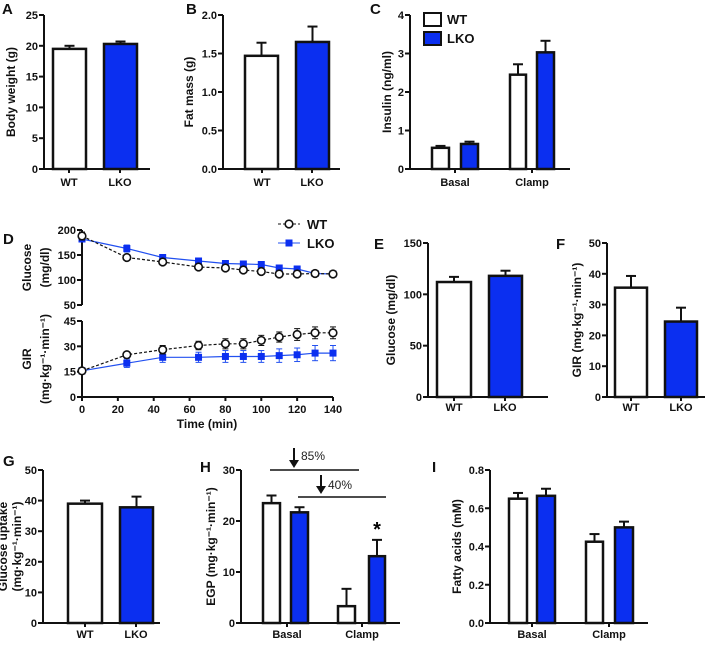 This screenshot has width=709, height=646. Describe the element at coordinates (76, 95) in the screenshot. I see `panel-A: A 0 5 10 15 20 25 Body weight (g) WT LKO` at that location.